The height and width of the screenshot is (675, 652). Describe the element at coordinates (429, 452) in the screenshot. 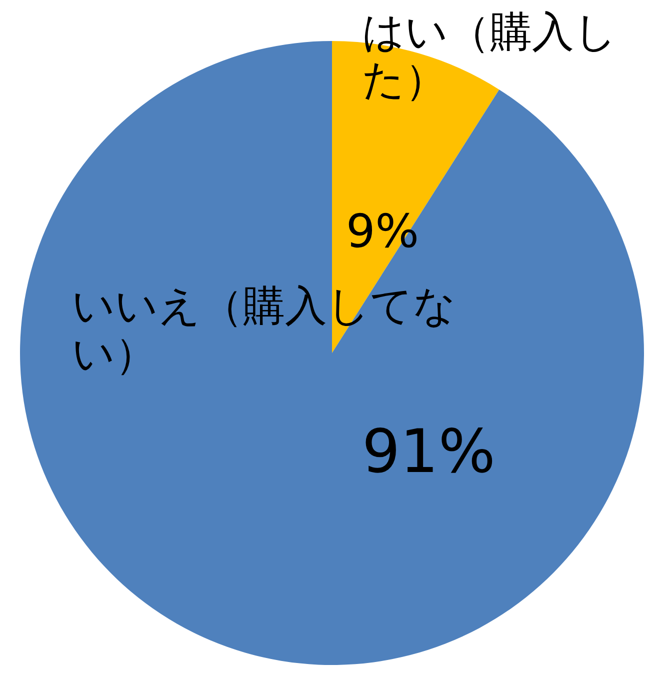

I see `data-label: 91%` at that location.